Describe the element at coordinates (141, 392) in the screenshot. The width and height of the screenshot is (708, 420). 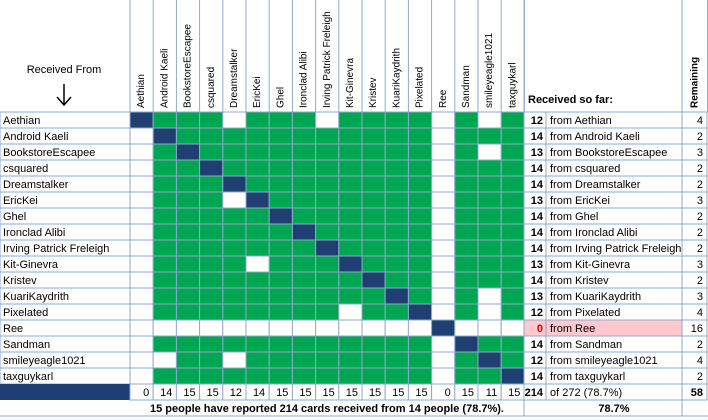
I see `total-cell` at that location.